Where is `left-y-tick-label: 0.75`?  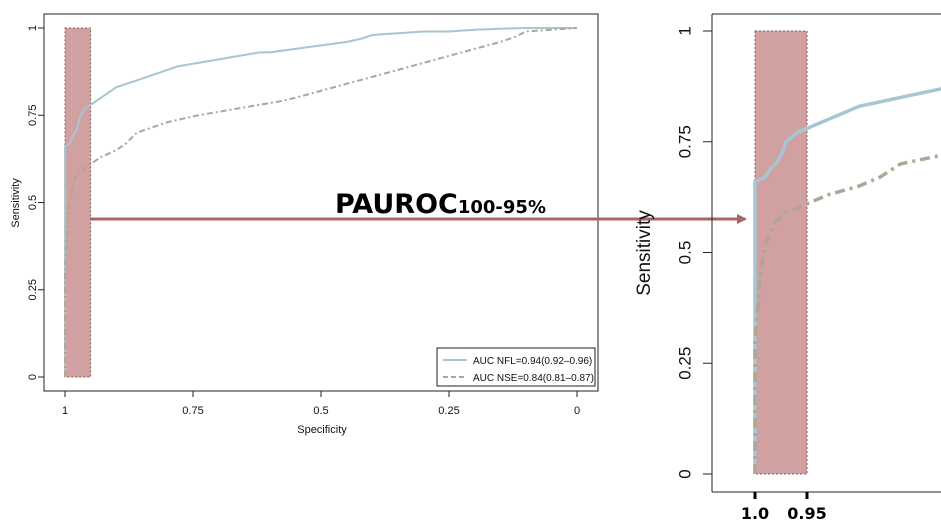 left-y-tick-label: 0.75 is located at coordinates (33, 115).